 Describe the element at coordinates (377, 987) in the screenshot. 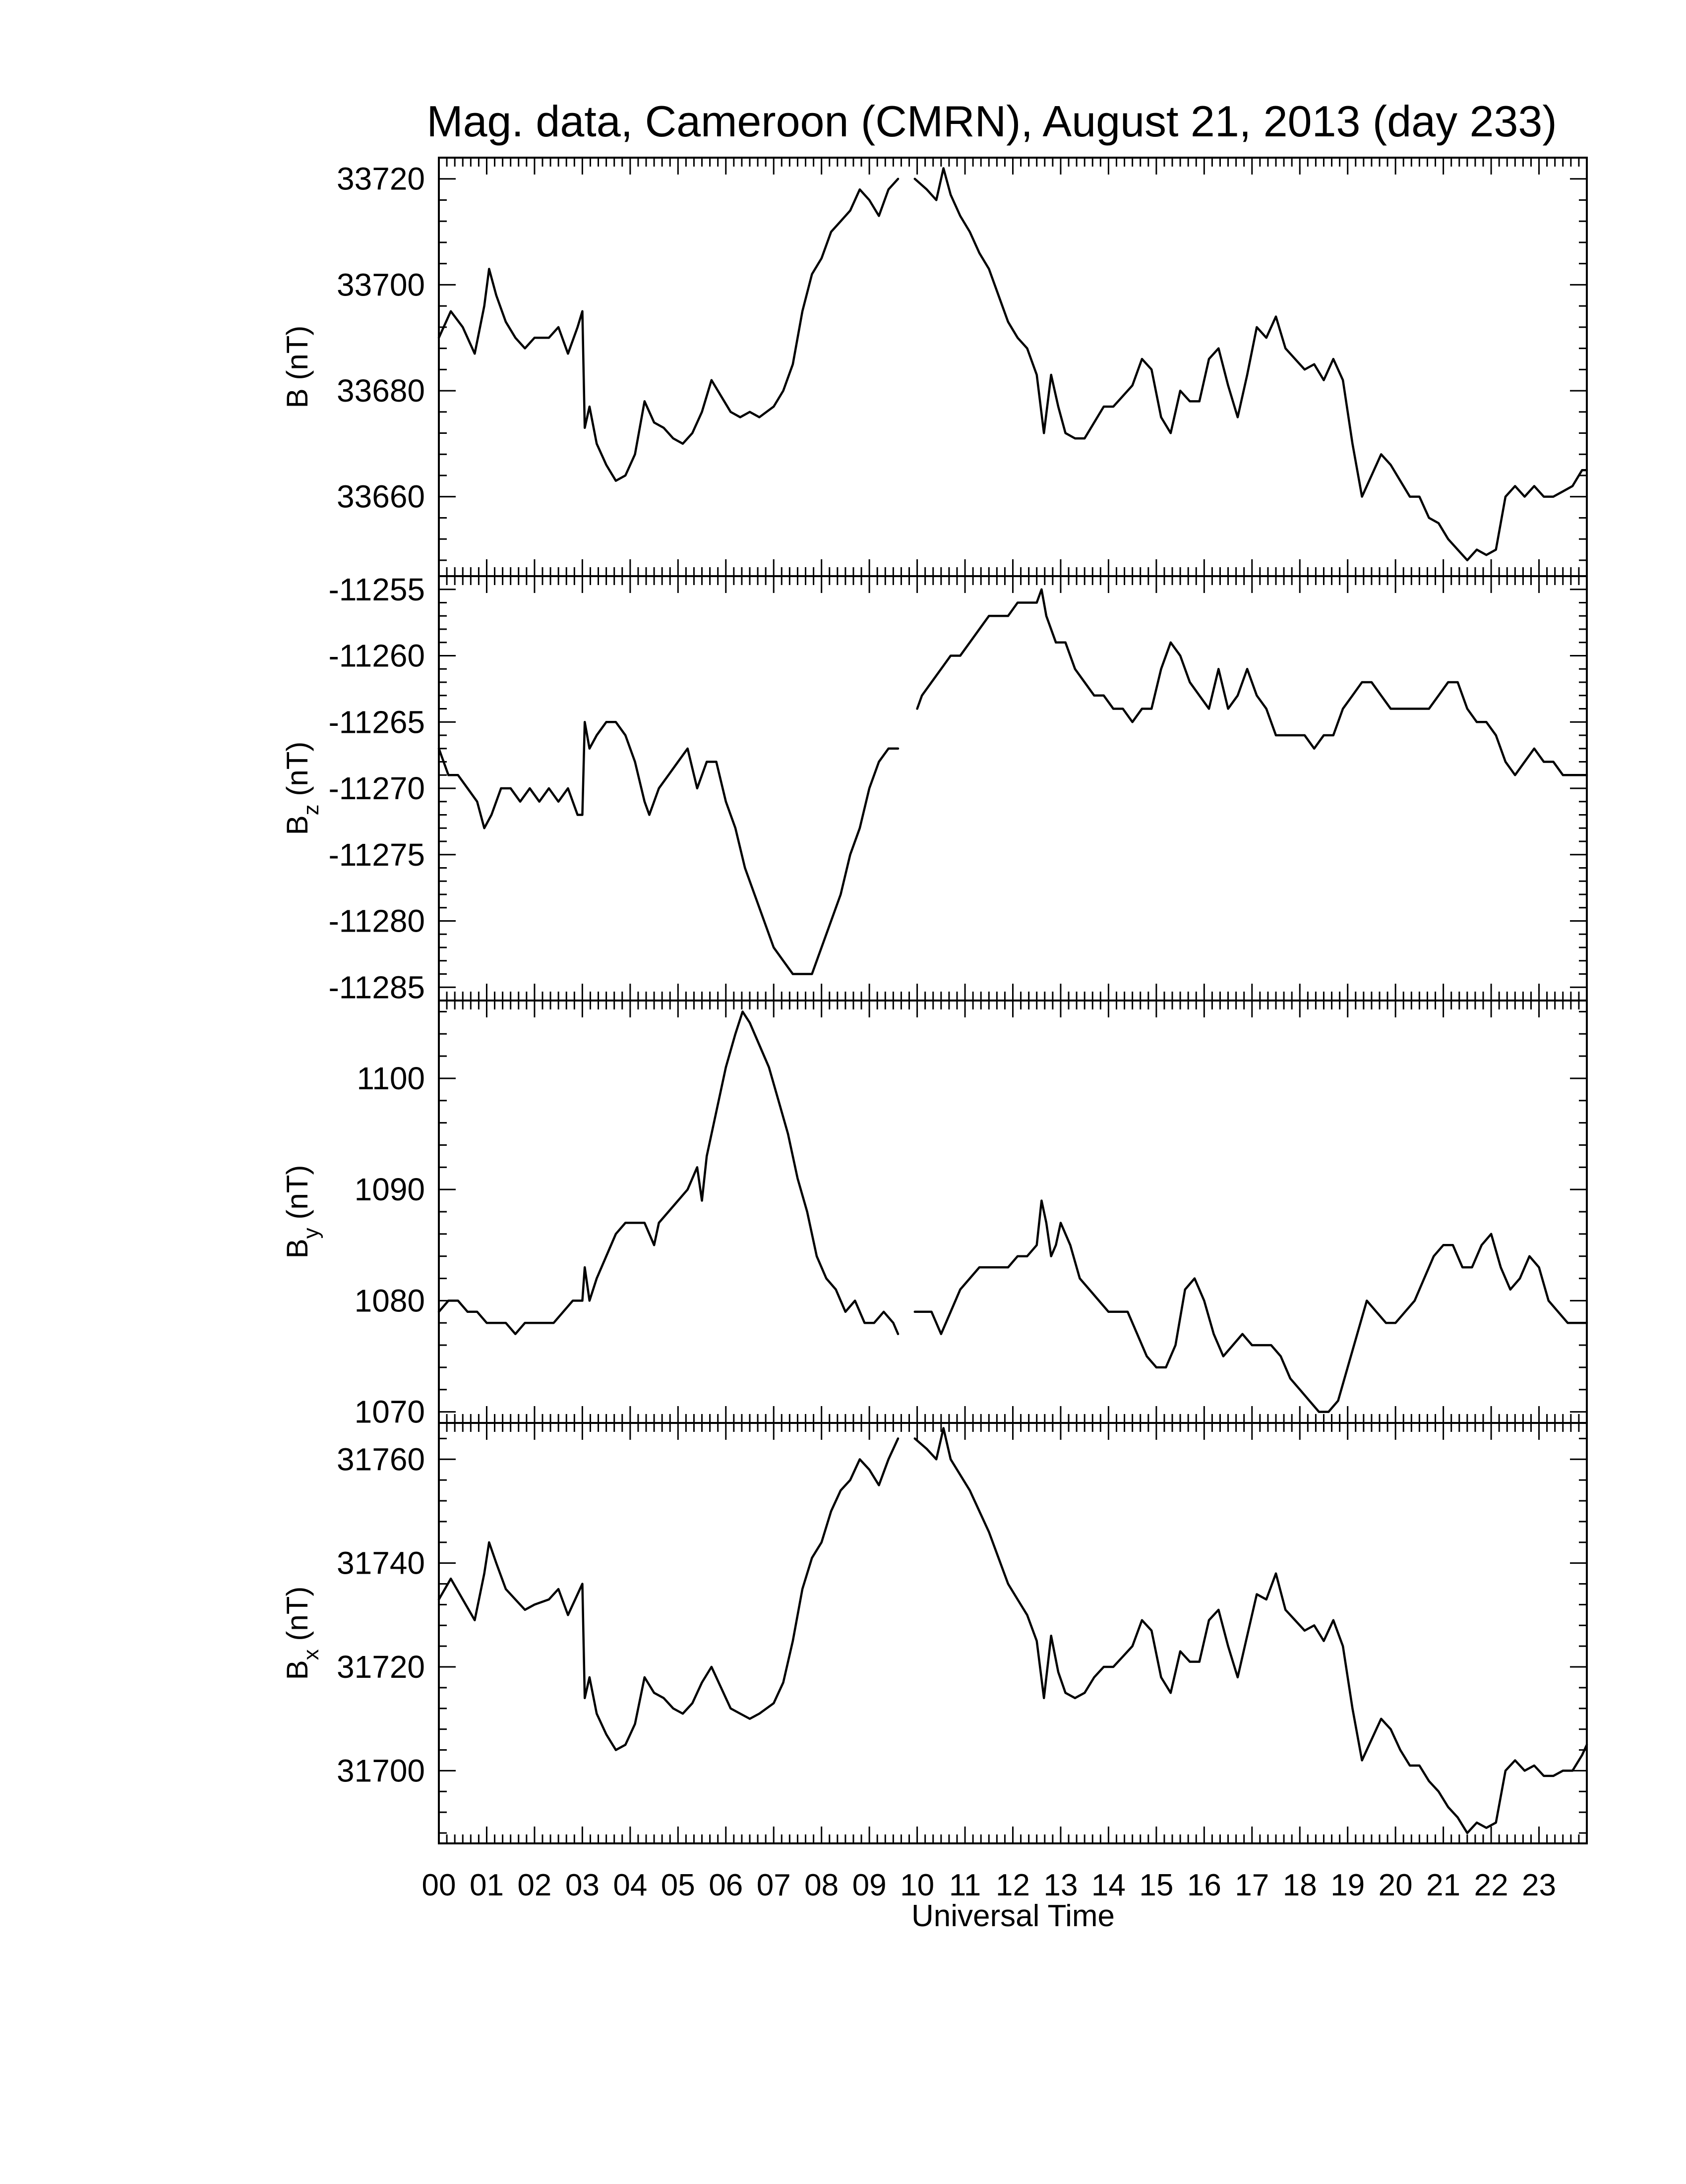

I see `y-tick-label: -11285` at that location.